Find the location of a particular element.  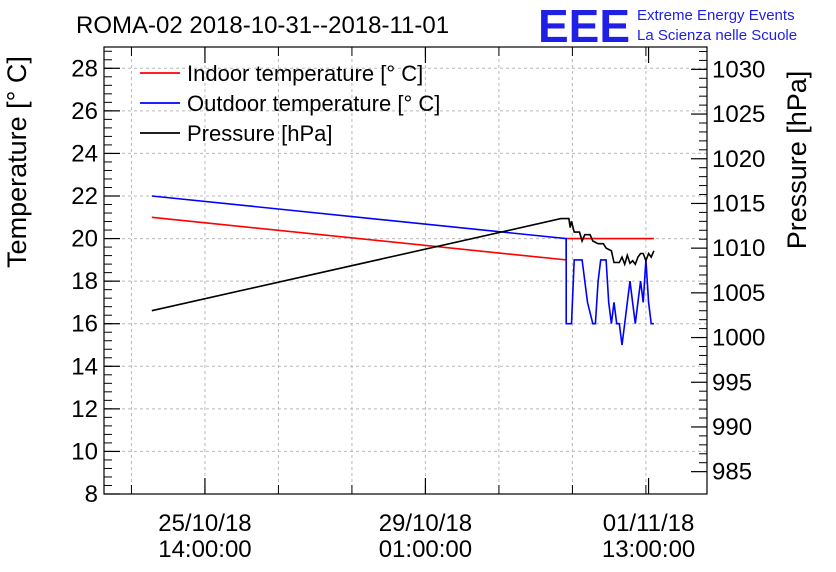

y-tick-label: 20 is located at coordinates (84, 239).